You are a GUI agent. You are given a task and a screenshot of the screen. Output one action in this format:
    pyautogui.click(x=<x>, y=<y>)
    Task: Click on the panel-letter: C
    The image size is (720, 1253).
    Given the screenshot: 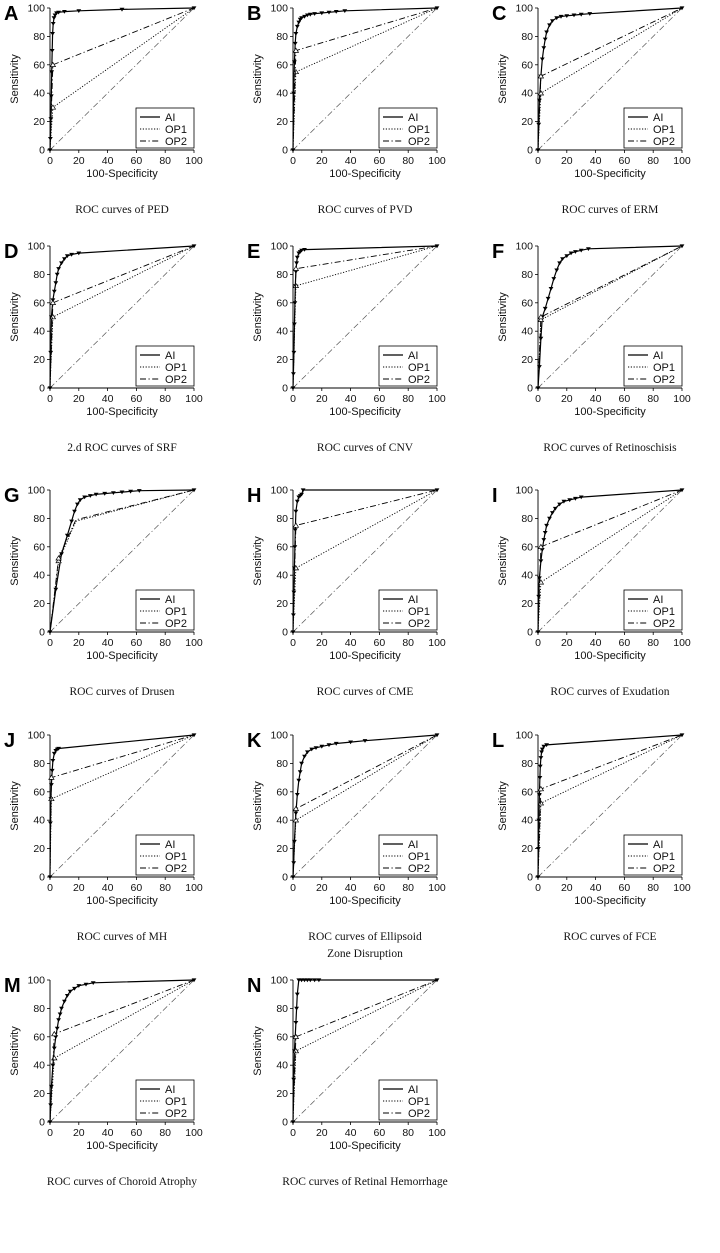 What is the action you would take?
    pyautogui.click(x=499, y=14)
    